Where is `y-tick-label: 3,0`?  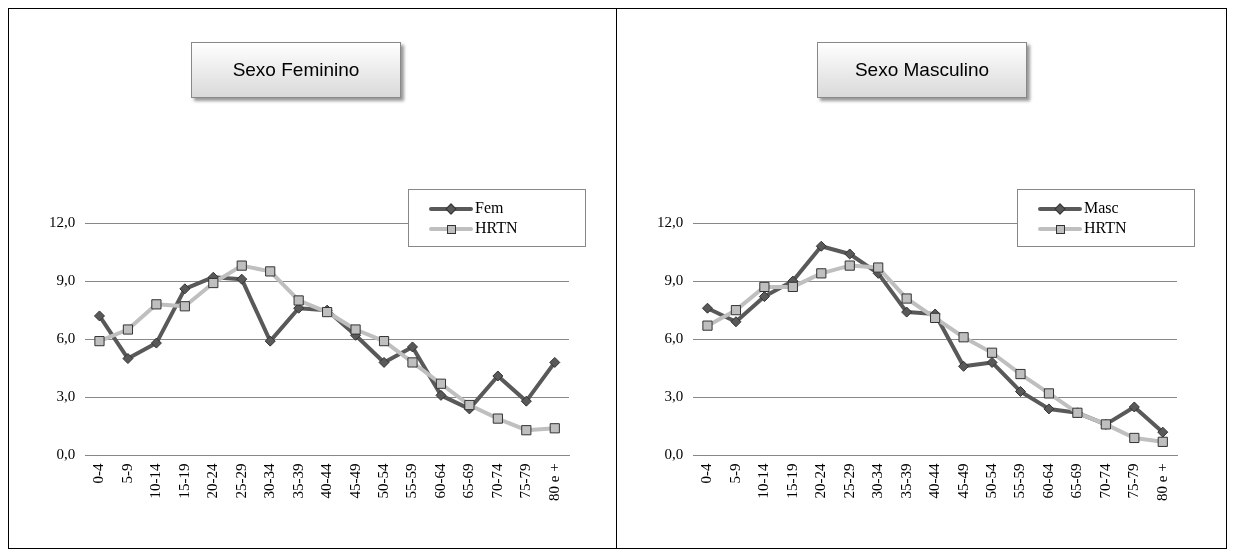
y-tick-label: 3,0 is located at coordinates (66, 396).